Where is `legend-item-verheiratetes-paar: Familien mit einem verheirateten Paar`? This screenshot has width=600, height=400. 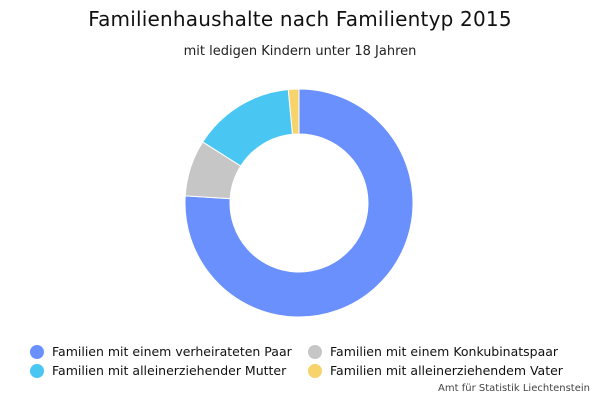
legend-item-verheiratetes-paar: Familien mit einem verheirateten Paar is located at coordinates (169, 351).